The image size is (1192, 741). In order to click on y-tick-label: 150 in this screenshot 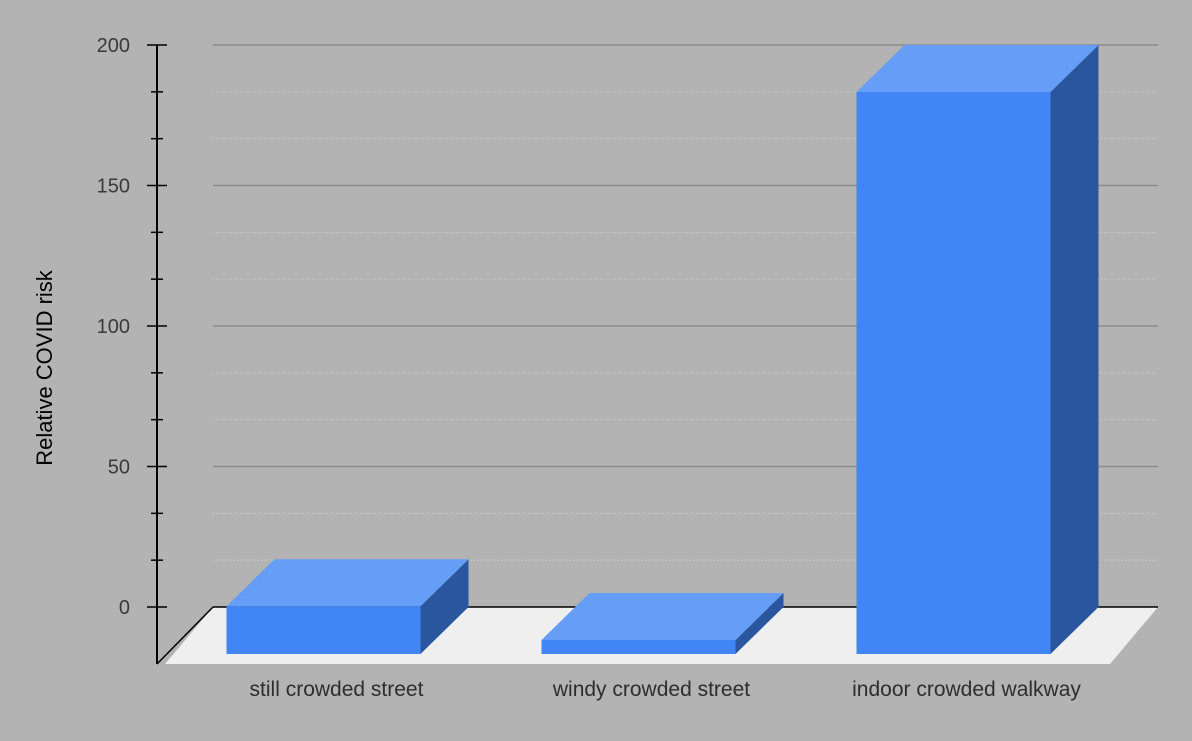, I will do `click(113, 187)`.